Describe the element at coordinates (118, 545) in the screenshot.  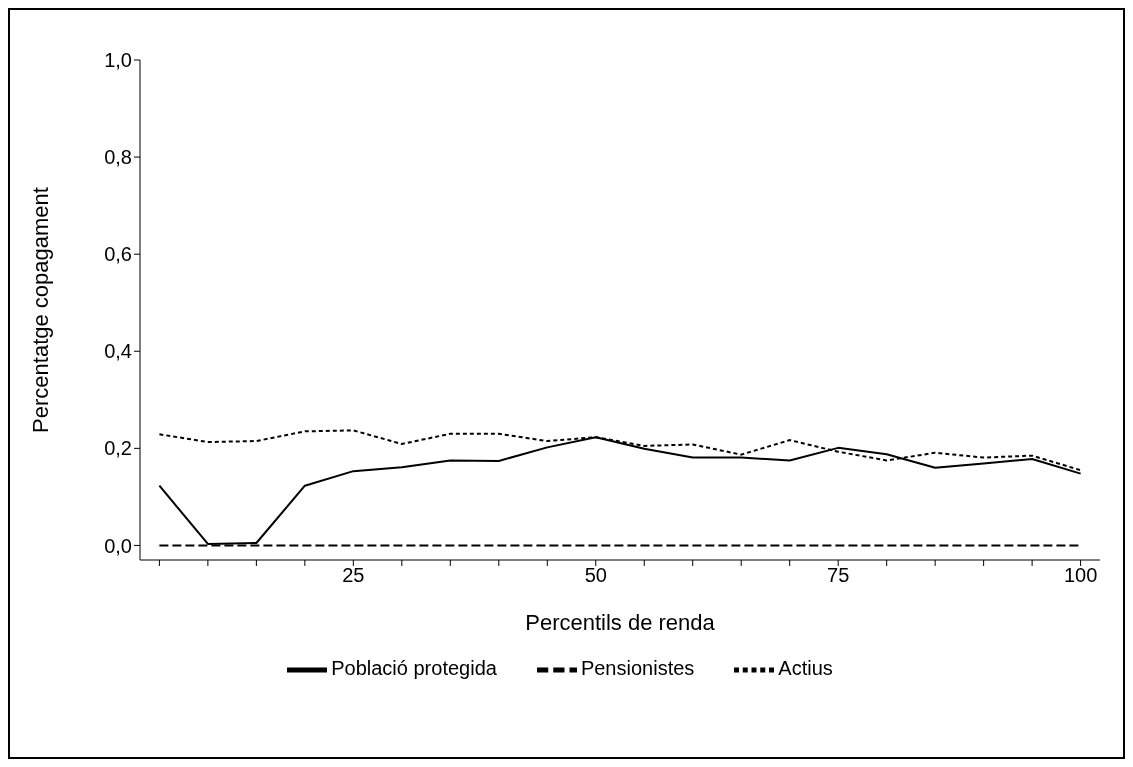
I see `y-tick-label: 0,0` at that location.